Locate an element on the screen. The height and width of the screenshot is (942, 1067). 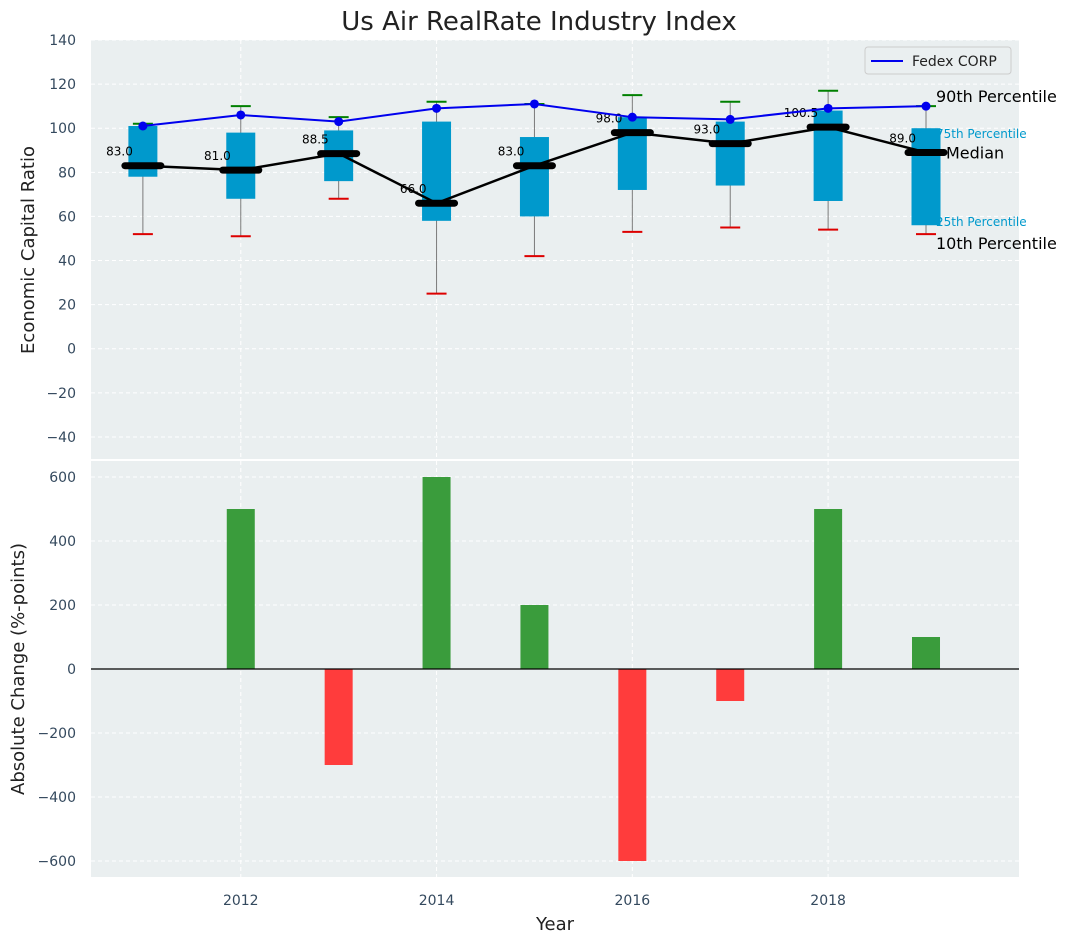
top-y-tick-label: 40 is located at coordinates (67, 262).